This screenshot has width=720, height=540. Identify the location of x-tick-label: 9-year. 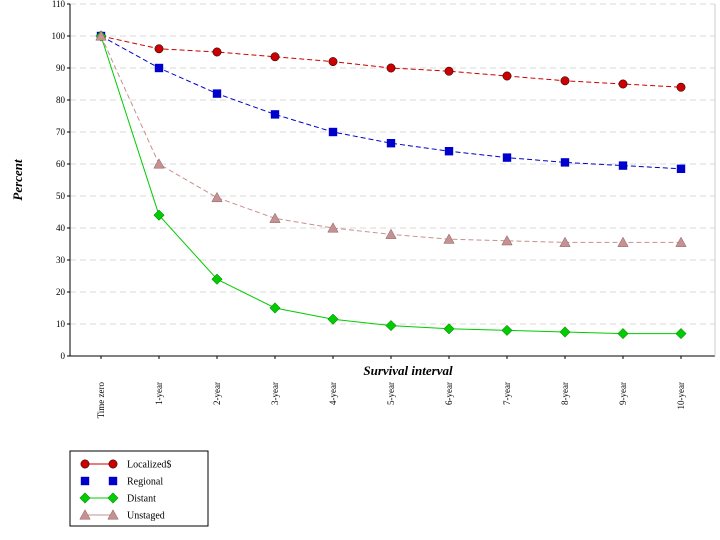
(623, 393).